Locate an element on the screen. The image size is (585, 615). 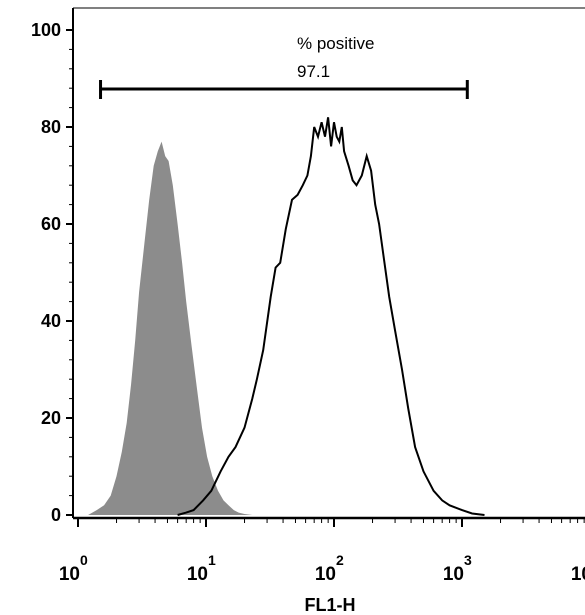
x-axis-label: FL1-H is located at coordinates (330, 605).